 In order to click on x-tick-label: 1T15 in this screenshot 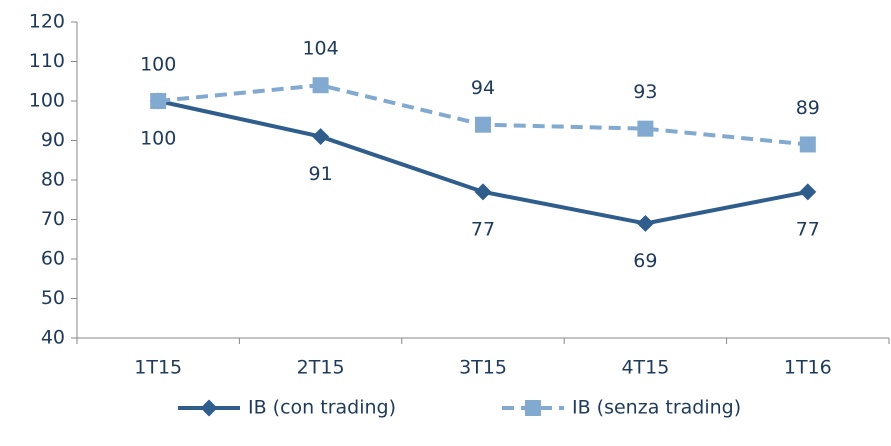, I will do `click(158, 368)`.